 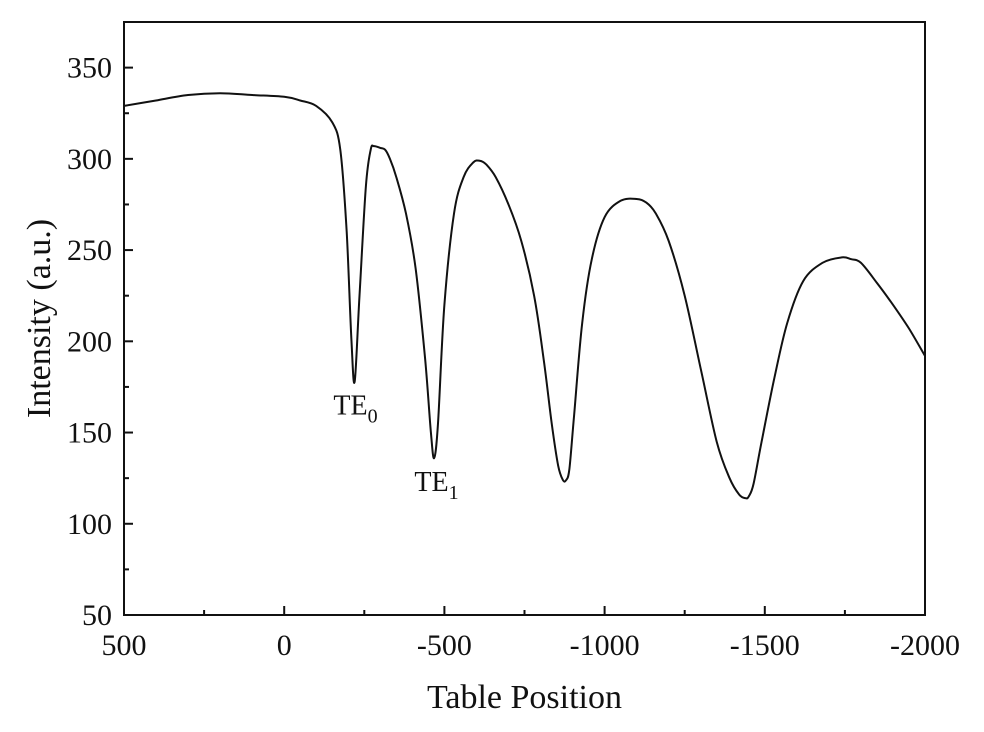 I want to click on y-tick-label: 250, so click(x=89, y=250).